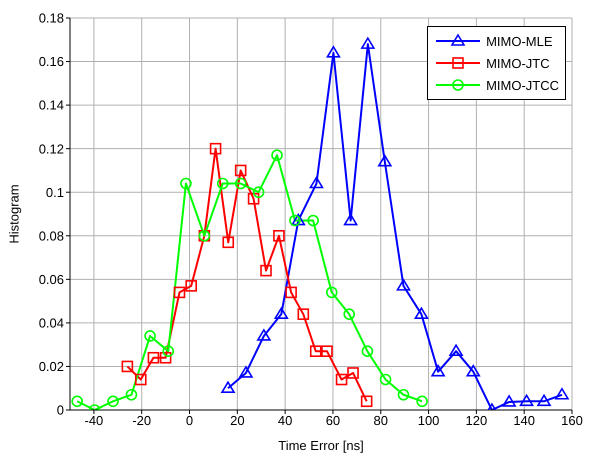  What do you see at coordinates (429, 420) in the screenshot?
I see `x-tick-label: 100` at bounding box center [429, 420].